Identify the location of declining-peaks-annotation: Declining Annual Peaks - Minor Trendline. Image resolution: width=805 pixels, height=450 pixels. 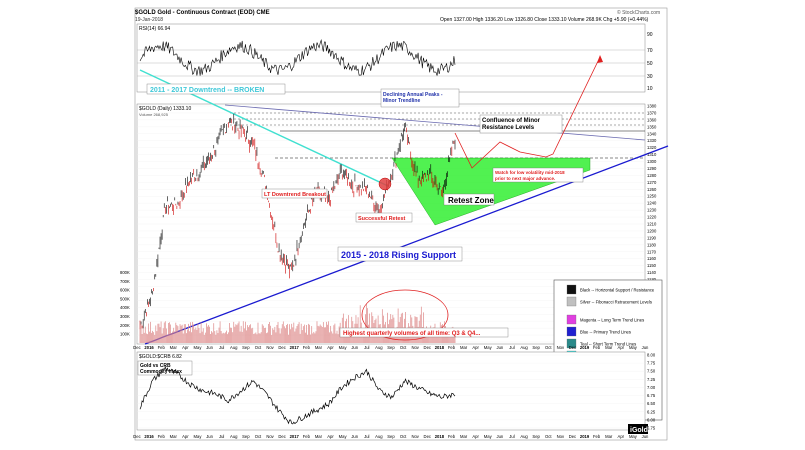
(413, 98).